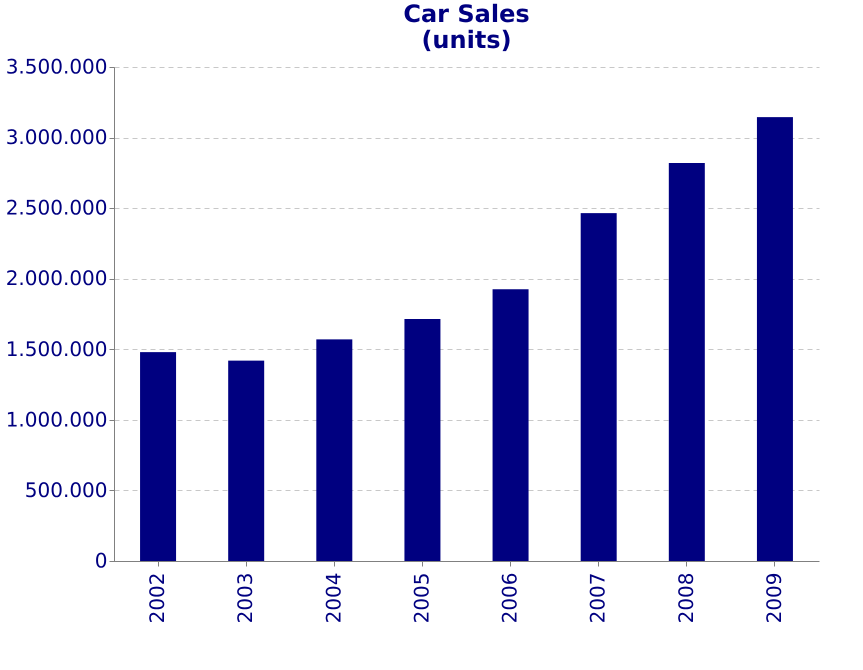 Image resolution: width=863 pixels, height=670 pixels. I want to click on x-tick-label: 2005, so click(421, 598).